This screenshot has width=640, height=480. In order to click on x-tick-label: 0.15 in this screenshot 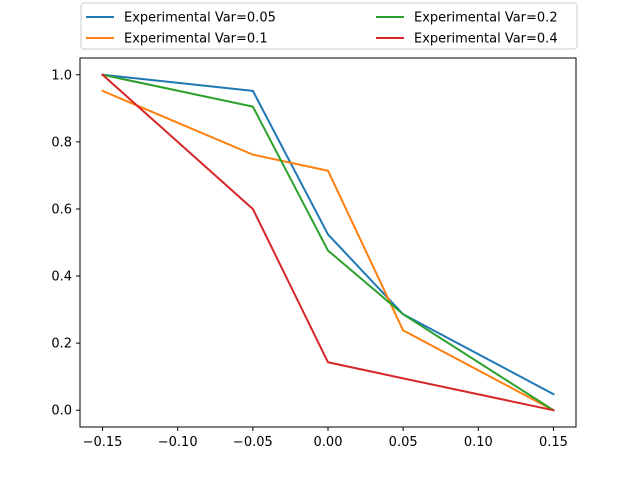, I will do `click(553, 442)`.